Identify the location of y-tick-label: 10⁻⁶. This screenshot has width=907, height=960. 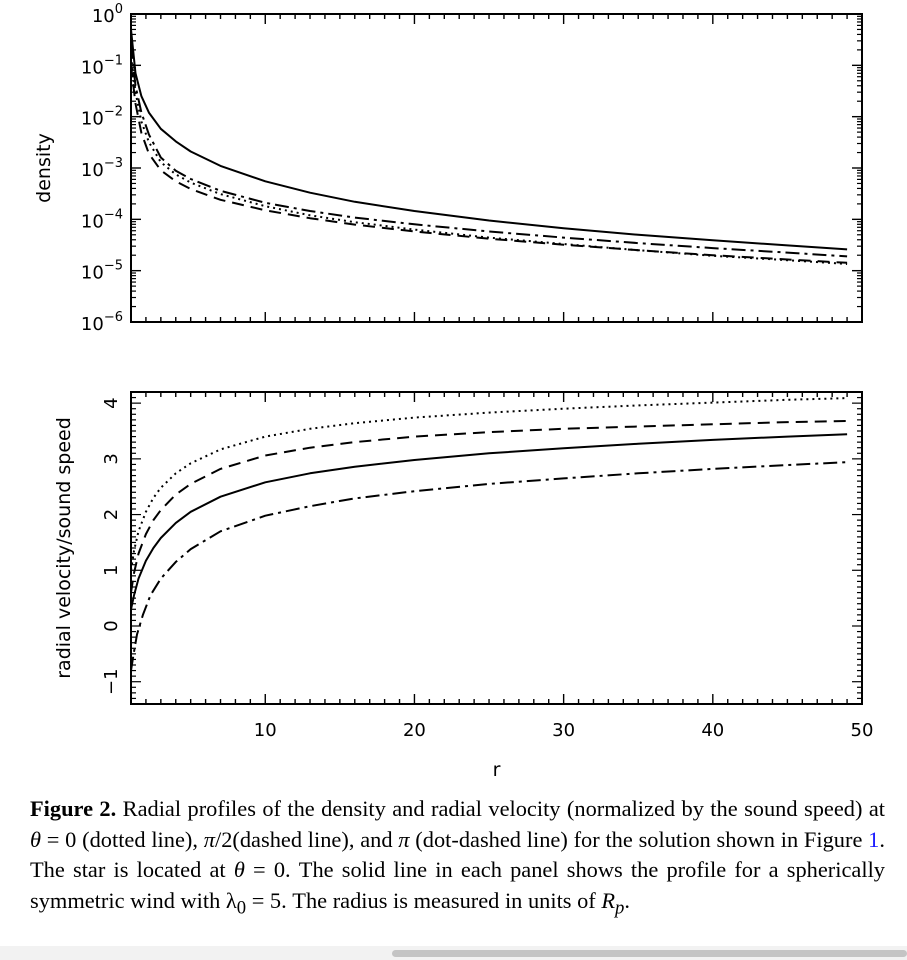
(102, 322).